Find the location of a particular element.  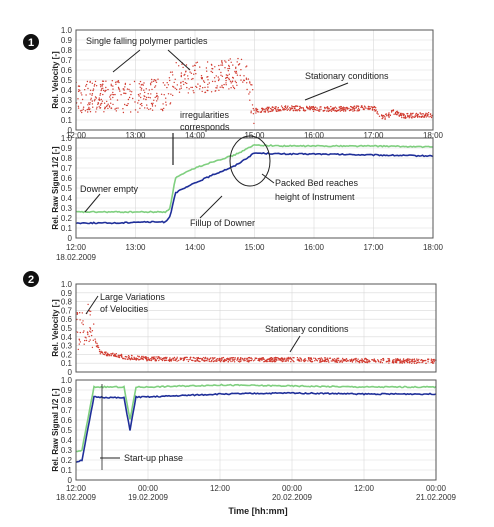

annotation-irregularities-1: irregularities is located at coordinates (205, 115).